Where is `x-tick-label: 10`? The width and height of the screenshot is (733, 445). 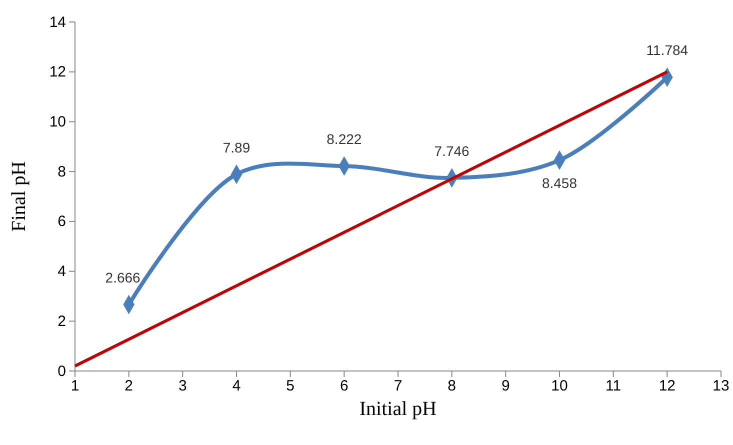 x-tick-label: 10 is located at coordinates (559, 386).